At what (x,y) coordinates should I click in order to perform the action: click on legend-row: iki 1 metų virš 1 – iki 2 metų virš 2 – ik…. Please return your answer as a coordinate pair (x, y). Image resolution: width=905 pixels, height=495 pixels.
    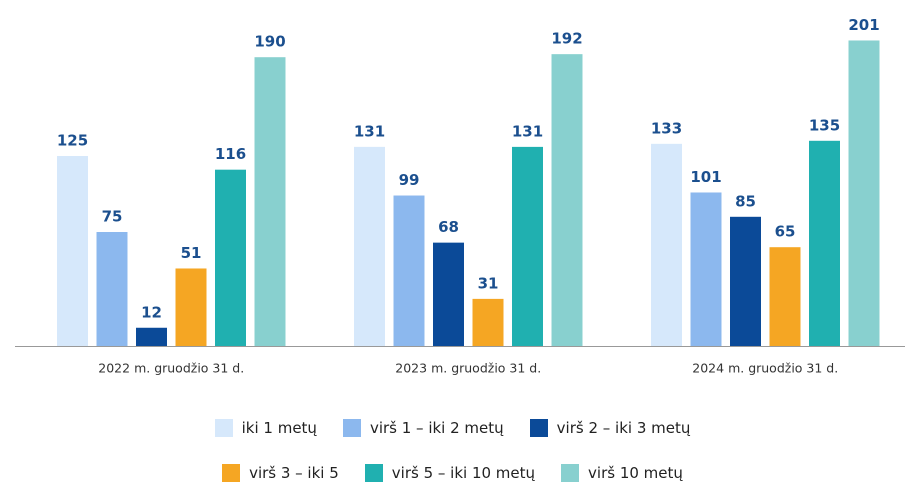
    Looking at the image, I should click on (452, 427).